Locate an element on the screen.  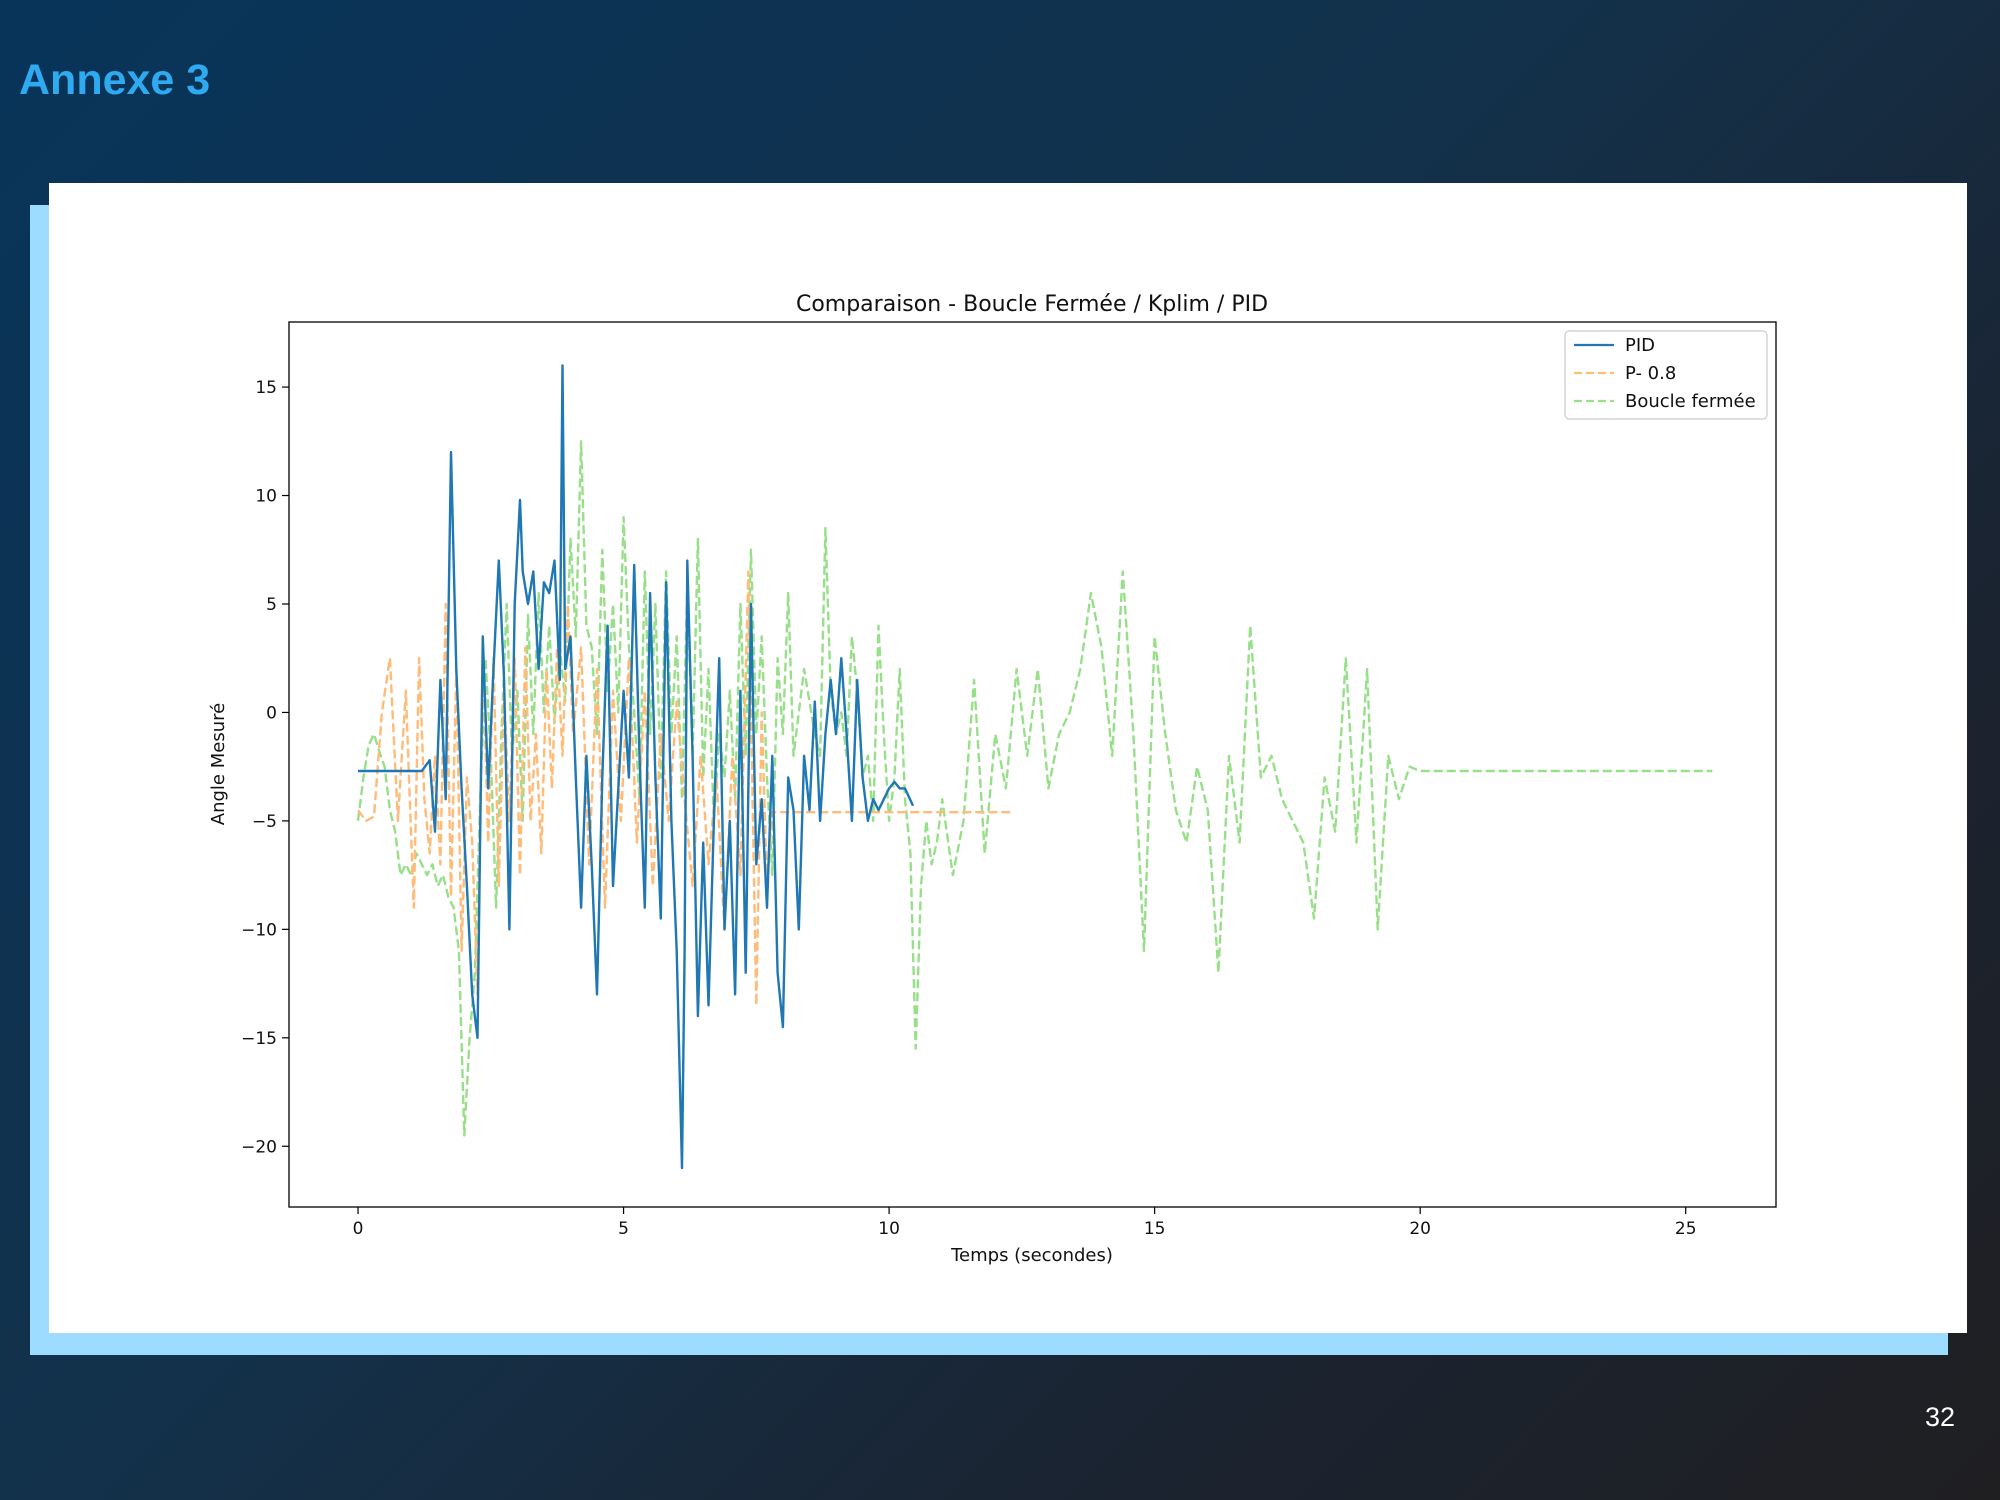
x-tick-label: 15 is located at coordinates (1155, 1229).